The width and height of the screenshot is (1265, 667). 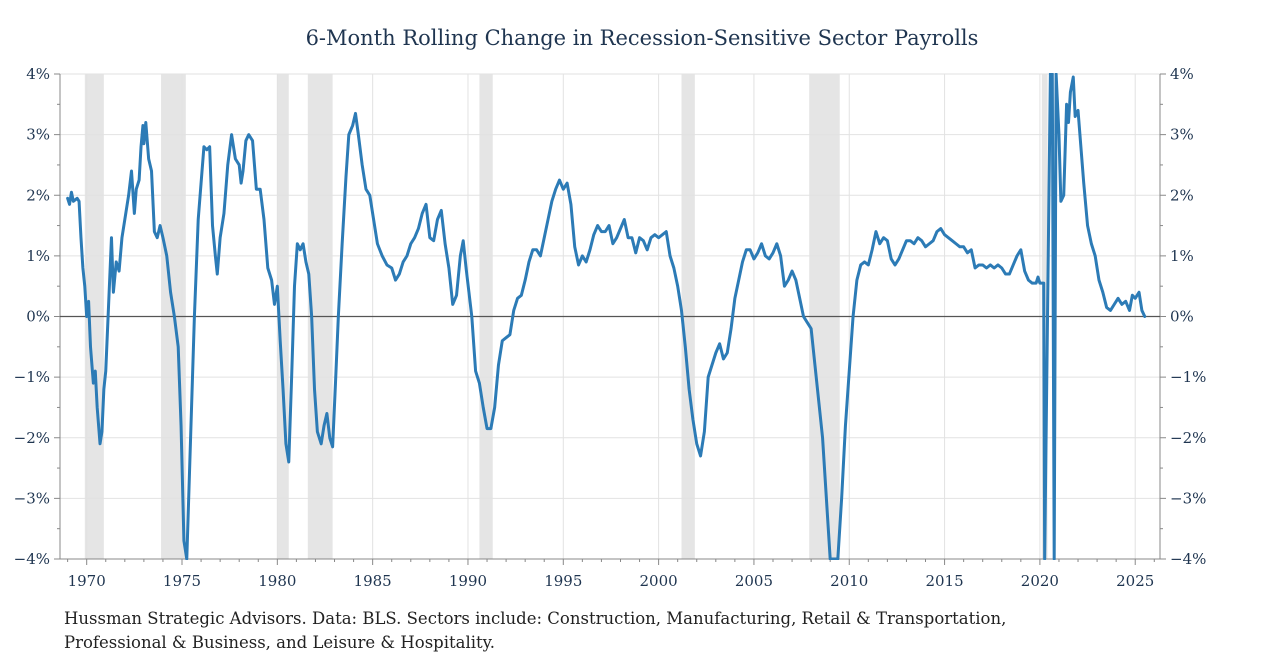 What do you see at coordinates (1182, 74) in the screenshot?
I see `y-tick-label-right: 4%` at bounding box center [1182, 74].